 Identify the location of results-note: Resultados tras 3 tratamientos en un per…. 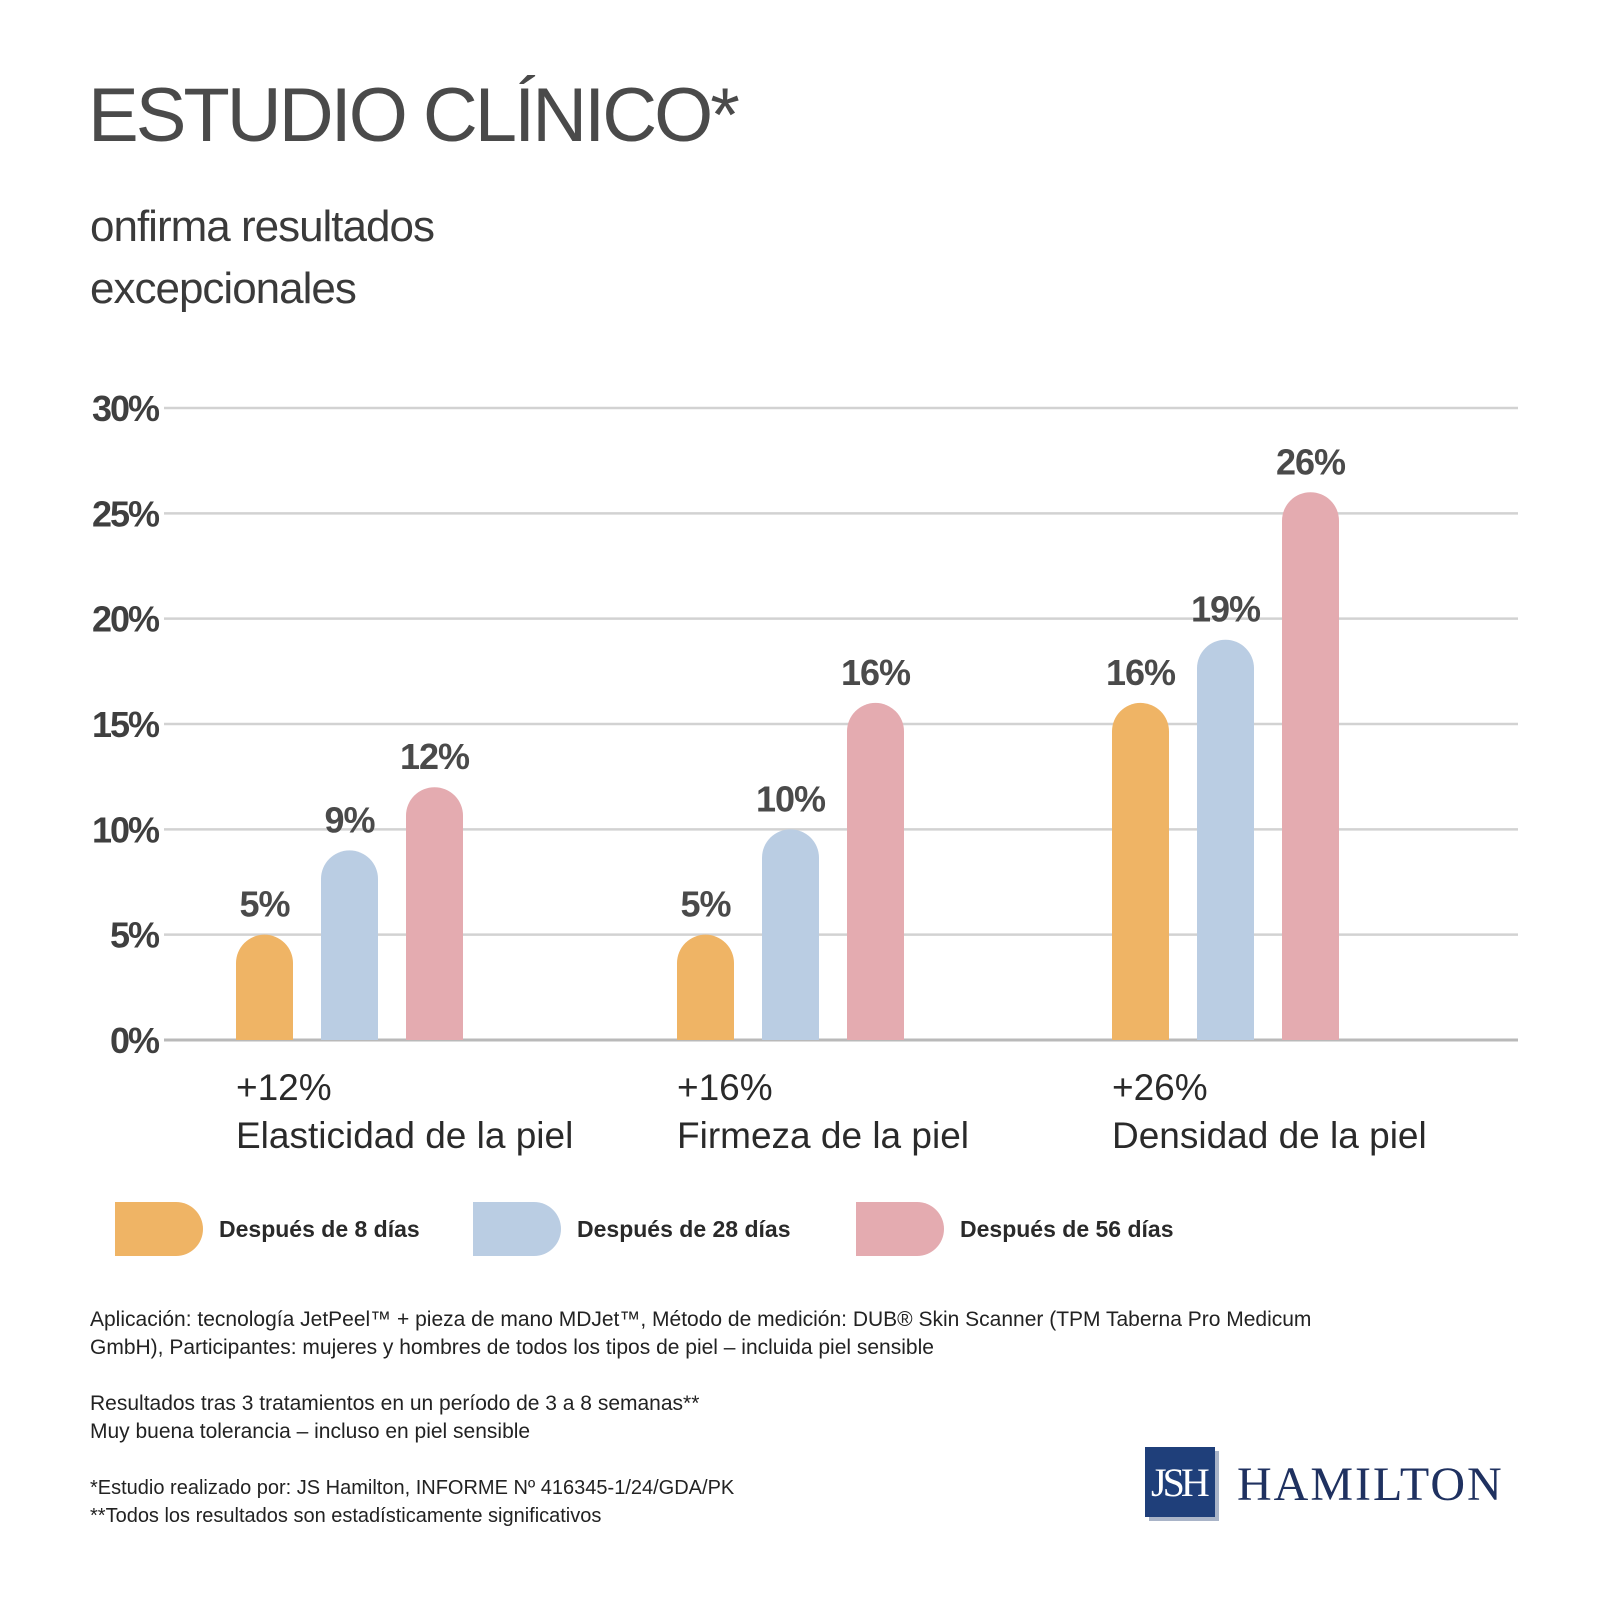
(394, 1418).